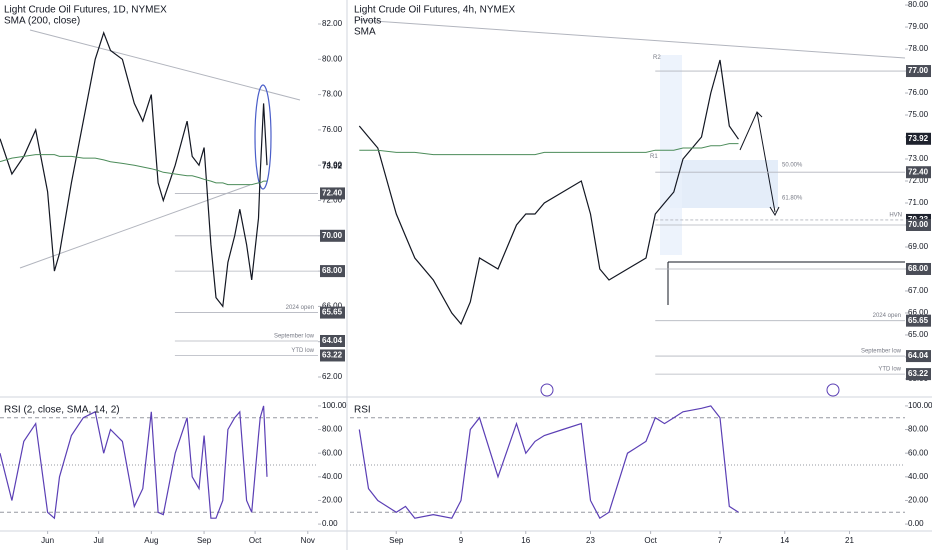 The image size is (932, 550). What do you see at coordinates (918, 158) in the screenshot?
I see `y-tick-label: 73.00` at bounding box center [918, 158].